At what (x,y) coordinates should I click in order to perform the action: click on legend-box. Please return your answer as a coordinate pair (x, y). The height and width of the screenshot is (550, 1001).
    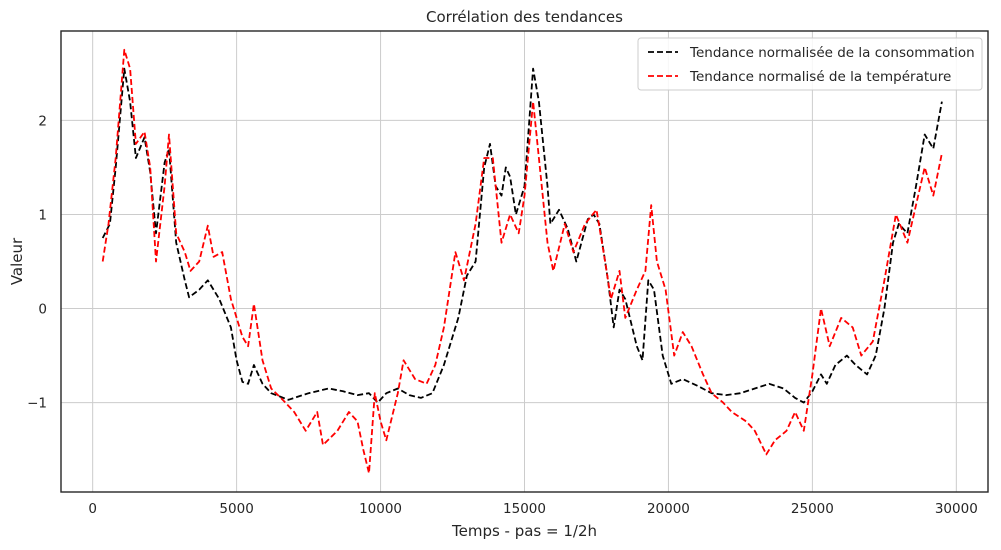
    Looking at the image, I should click on (810, 64).